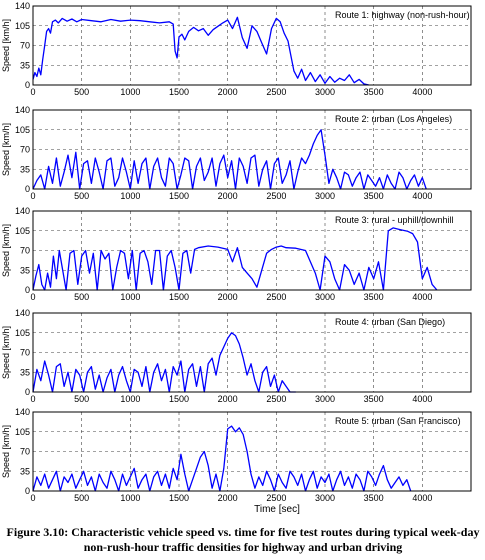 The width and height of the screenshot is (485, 560). Describe the element at coordinates (390, 322) in the screenshot. I see `route-title: Route 4: urban (San Diego)` at that location.